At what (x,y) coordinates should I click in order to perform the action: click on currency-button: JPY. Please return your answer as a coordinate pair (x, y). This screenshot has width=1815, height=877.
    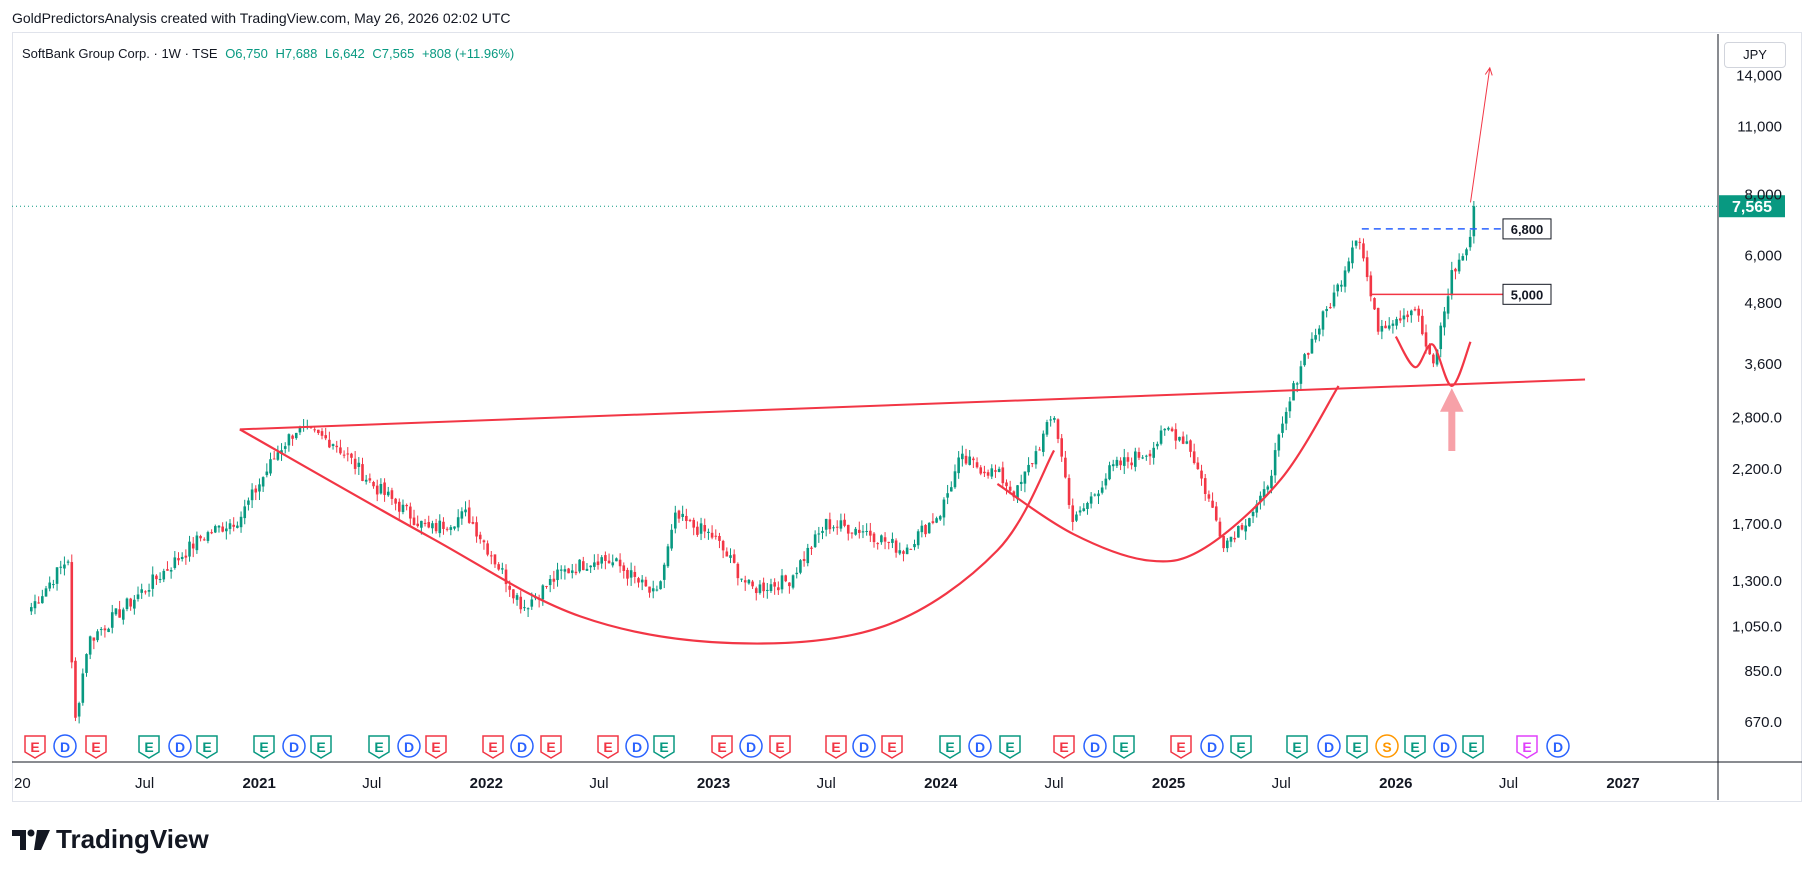
    Looking at the image, I should click on (1755, 55).